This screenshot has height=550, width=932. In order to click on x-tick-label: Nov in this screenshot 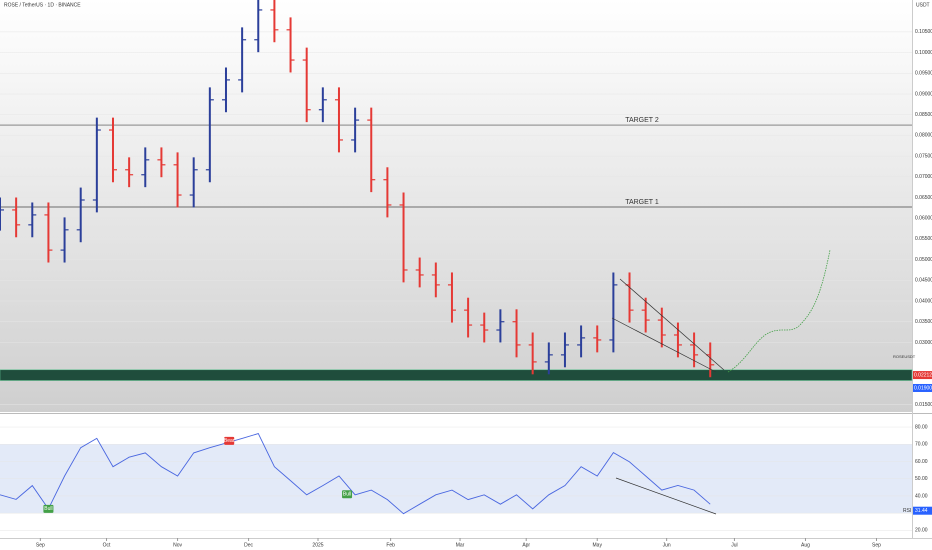, I will do `click(177, 545)`.